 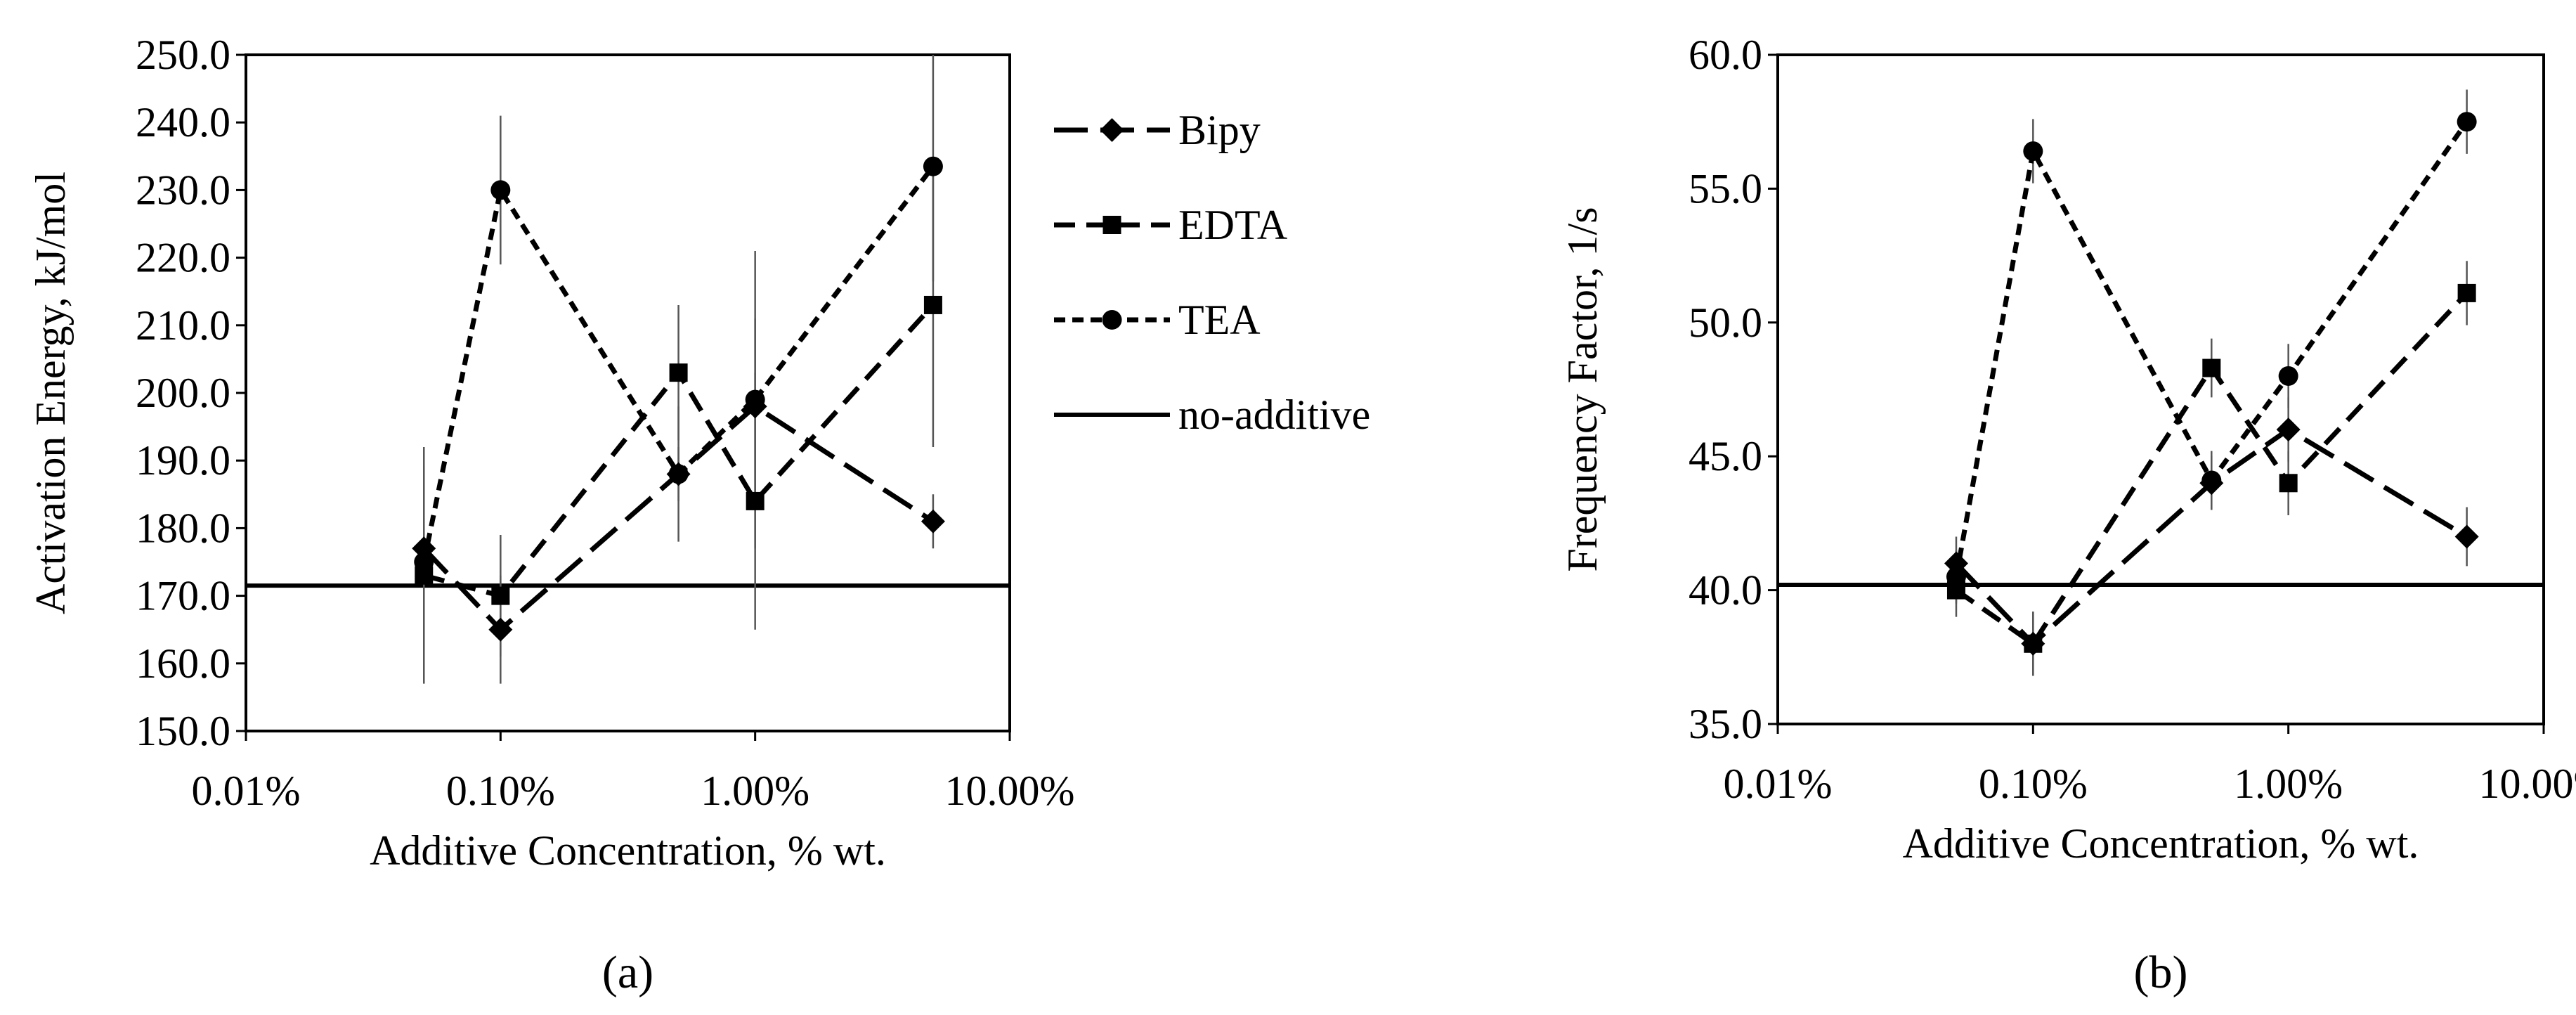 I want to click on y-tick-label: 210.0, so click(x=183, y=325).